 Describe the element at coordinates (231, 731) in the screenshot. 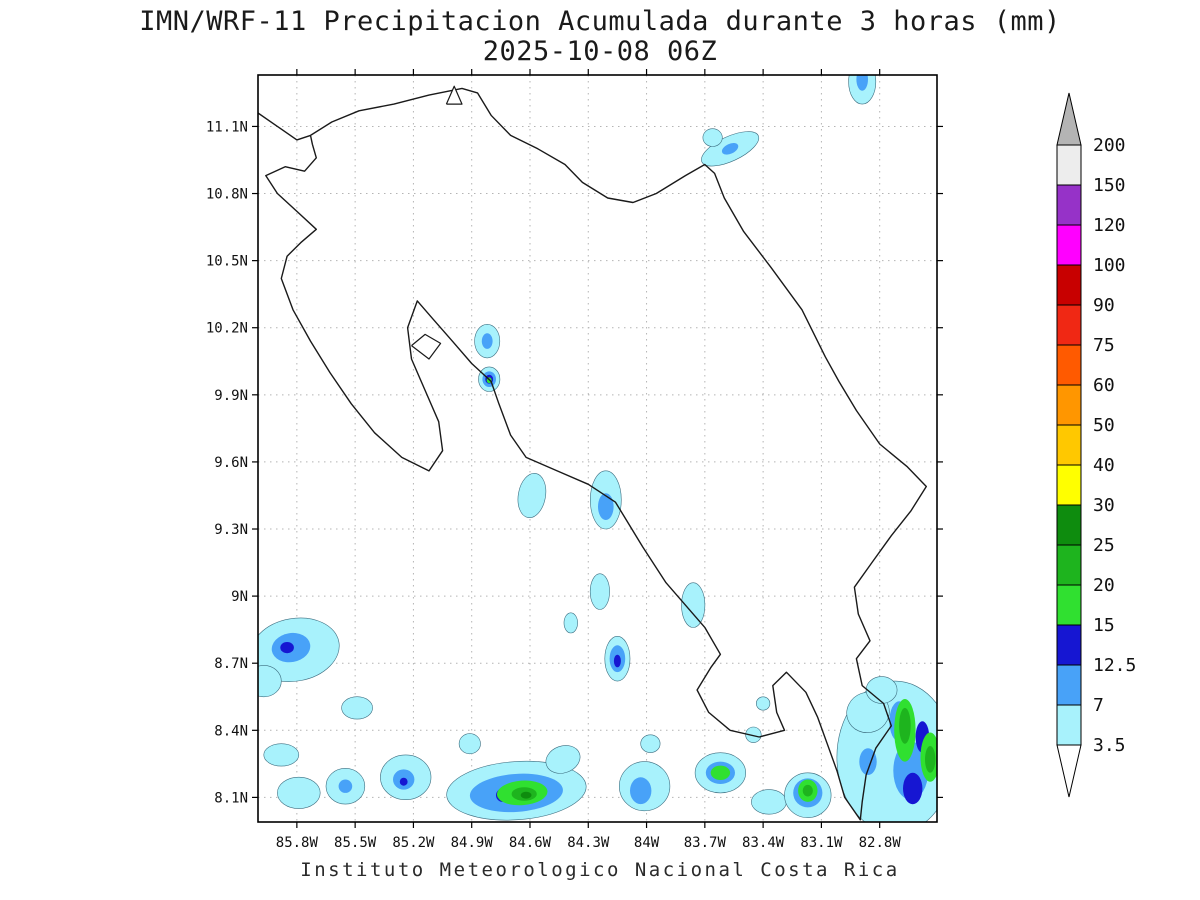

I see `lat-tick-label: 8.4N` at that location.